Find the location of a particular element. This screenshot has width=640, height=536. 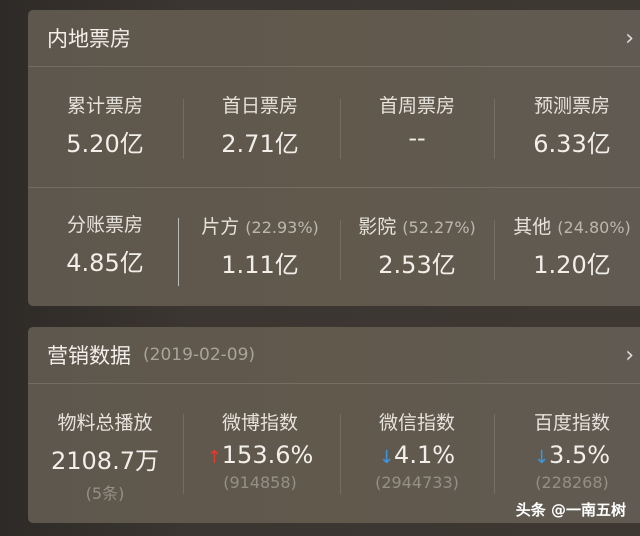

stat-label: 累计票房 is located at coordinates (104, 106).